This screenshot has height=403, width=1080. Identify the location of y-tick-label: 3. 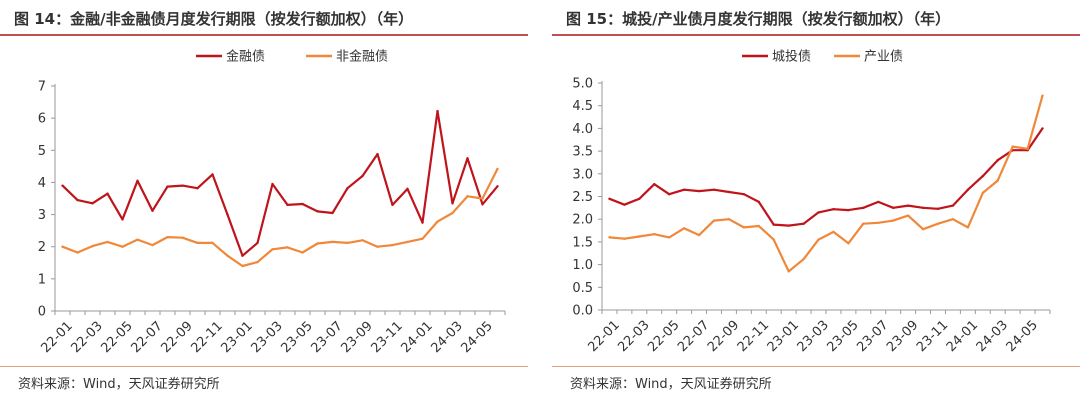
(42, 215).